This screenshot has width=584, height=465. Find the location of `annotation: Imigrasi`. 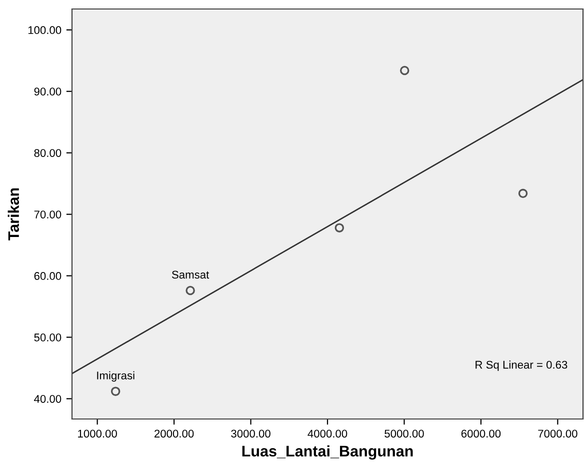

annotation: Imigrasi is located at coordinates (115, 376).